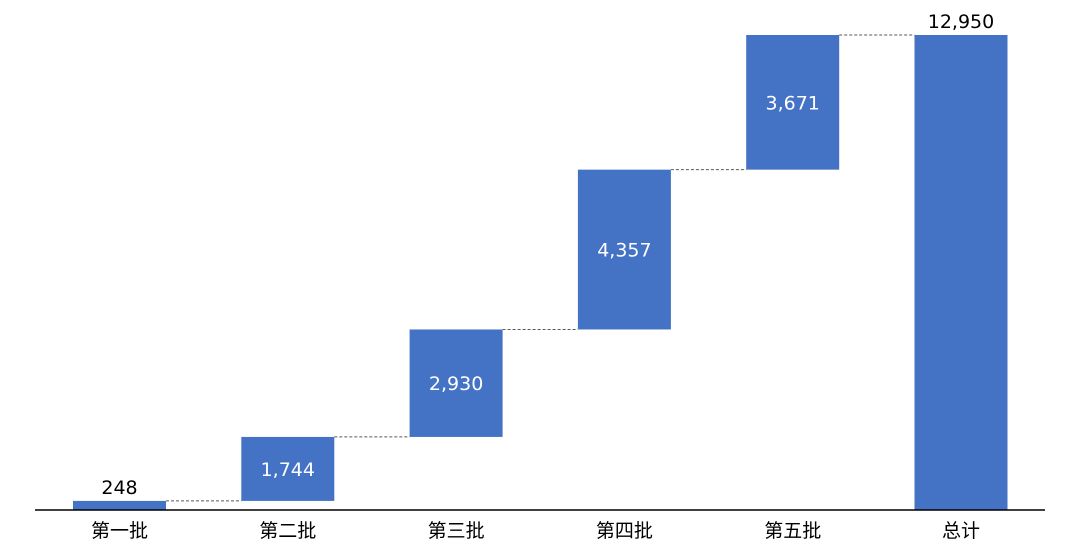 The width and height of the screenshot is (1080, 557). Describe the element at coordinates (961, 531) in the screenshot. I see `x-tick-label: 总计` at that location.